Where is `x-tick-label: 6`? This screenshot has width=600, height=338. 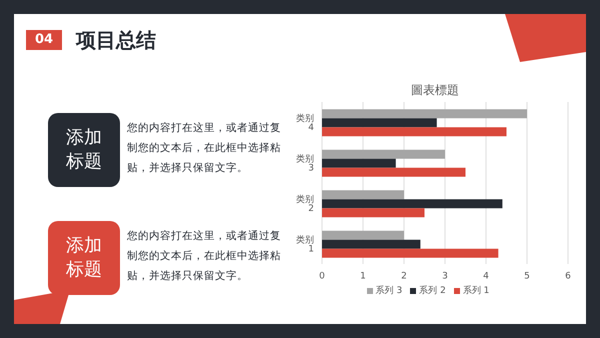 x-tick-label: 6 is located at coordinates (568, 276).